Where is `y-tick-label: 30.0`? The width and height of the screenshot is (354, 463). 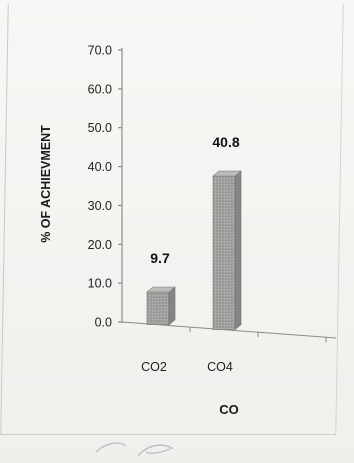 y-tick-label: 30.0 is located at coordinates (100, 206).